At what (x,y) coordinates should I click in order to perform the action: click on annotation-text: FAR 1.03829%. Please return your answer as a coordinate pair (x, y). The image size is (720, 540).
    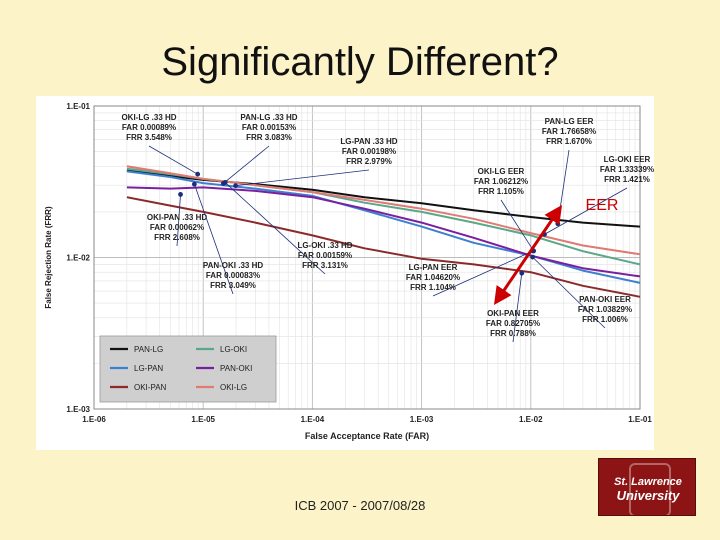
    Looking at the image, I should click on (605, 309).